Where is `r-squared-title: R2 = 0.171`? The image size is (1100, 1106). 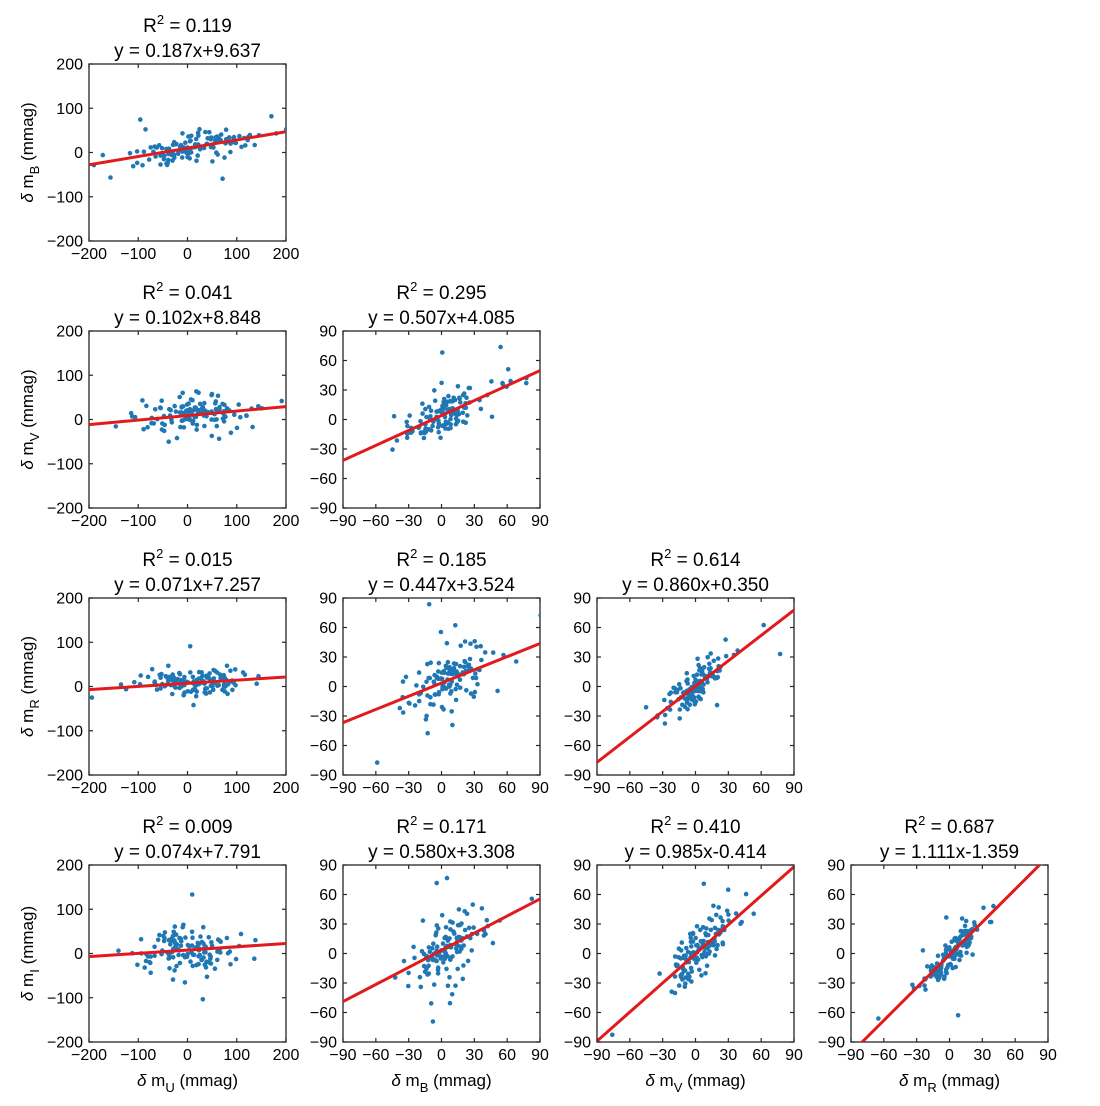
r-squared-title: R2 = 0.171 is located at coordinates (441, 825).